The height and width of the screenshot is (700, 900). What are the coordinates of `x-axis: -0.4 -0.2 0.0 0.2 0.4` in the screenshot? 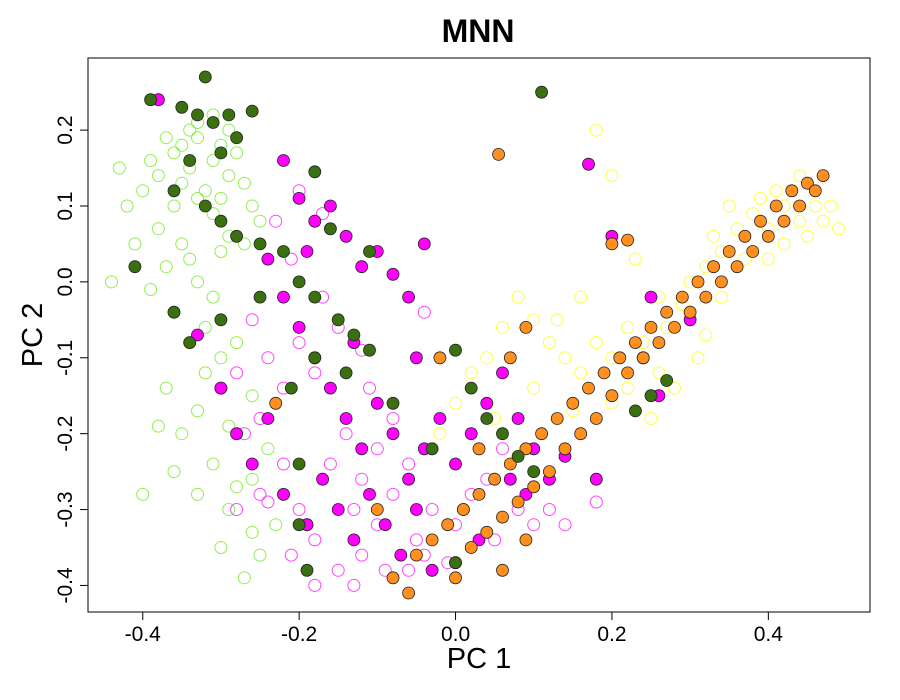 It's located at (454, 628).